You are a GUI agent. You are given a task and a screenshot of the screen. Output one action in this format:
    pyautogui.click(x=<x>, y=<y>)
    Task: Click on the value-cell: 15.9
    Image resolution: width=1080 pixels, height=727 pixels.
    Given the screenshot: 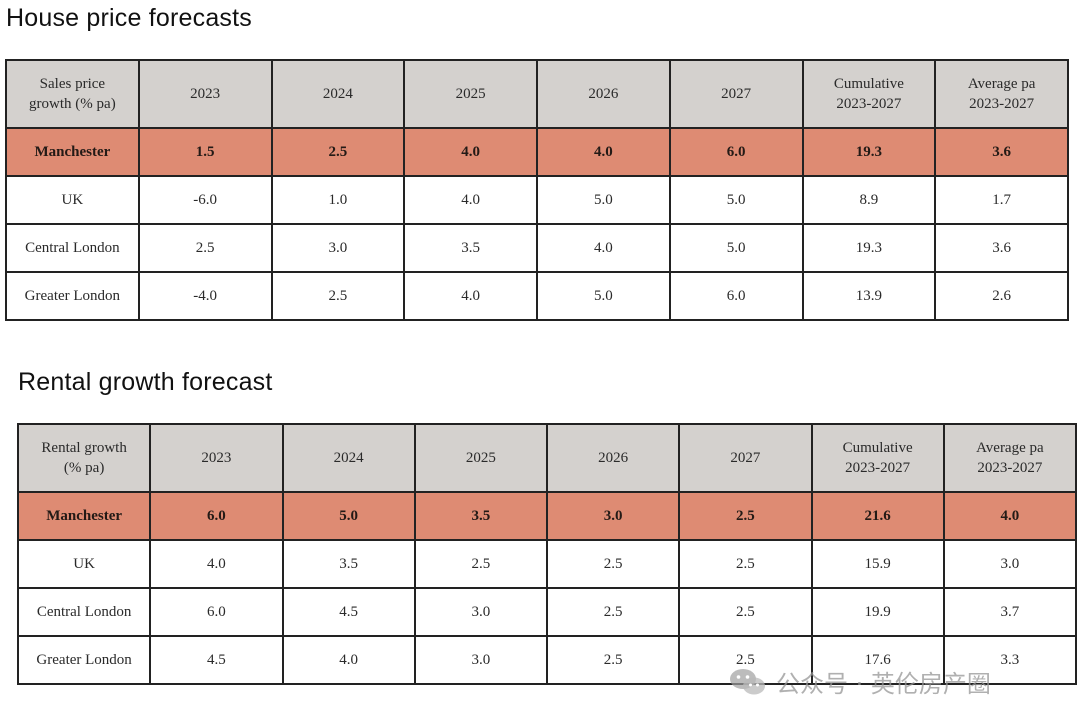 What is the action you would take?
    pyautogui.click(x=877, y=564)
    